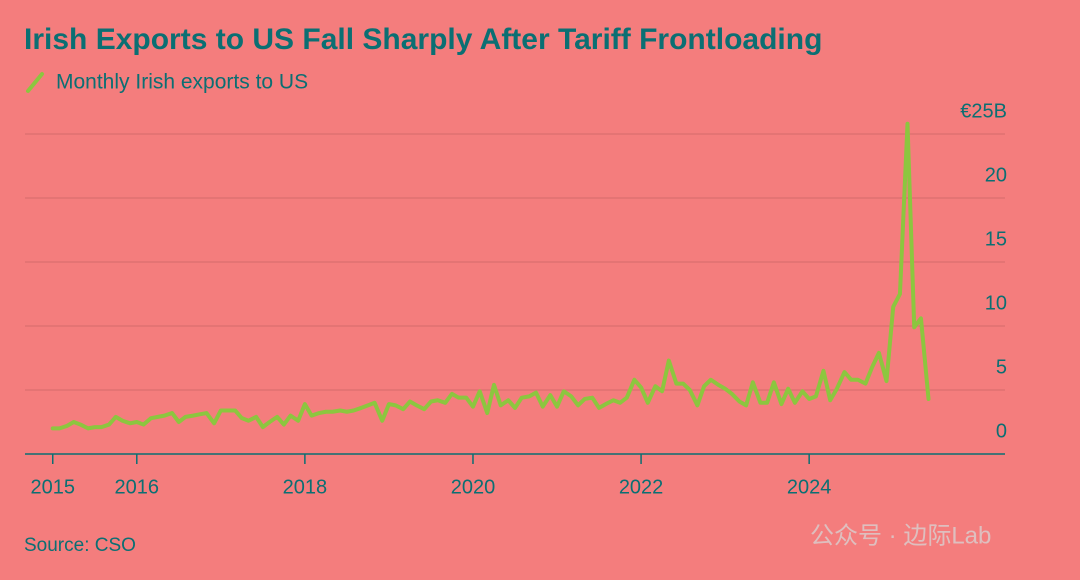 This screenshot has height=580, width=1080. I want to click on watermark: 公众号 · 边际Lab, so click(900, 535).